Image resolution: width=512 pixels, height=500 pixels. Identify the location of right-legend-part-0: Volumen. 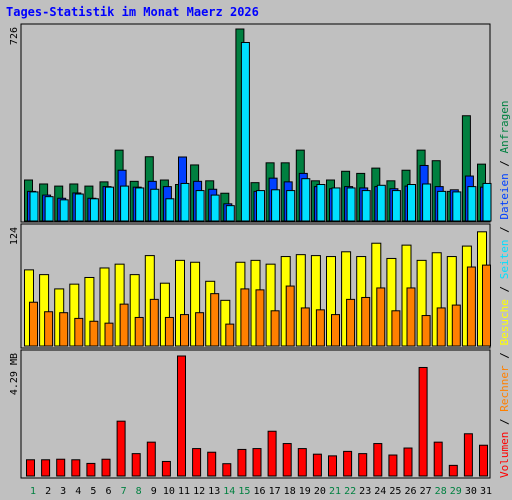
(504, 455).